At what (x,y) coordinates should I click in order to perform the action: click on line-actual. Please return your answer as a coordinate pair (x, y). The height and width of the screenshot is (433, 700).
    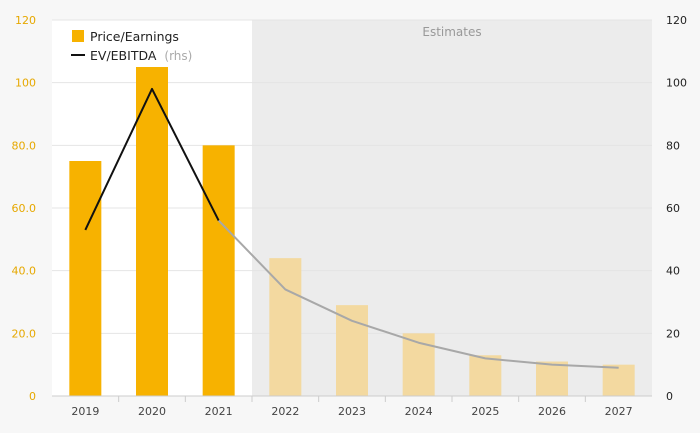
    Looking at the image, I should click on (152, 159).